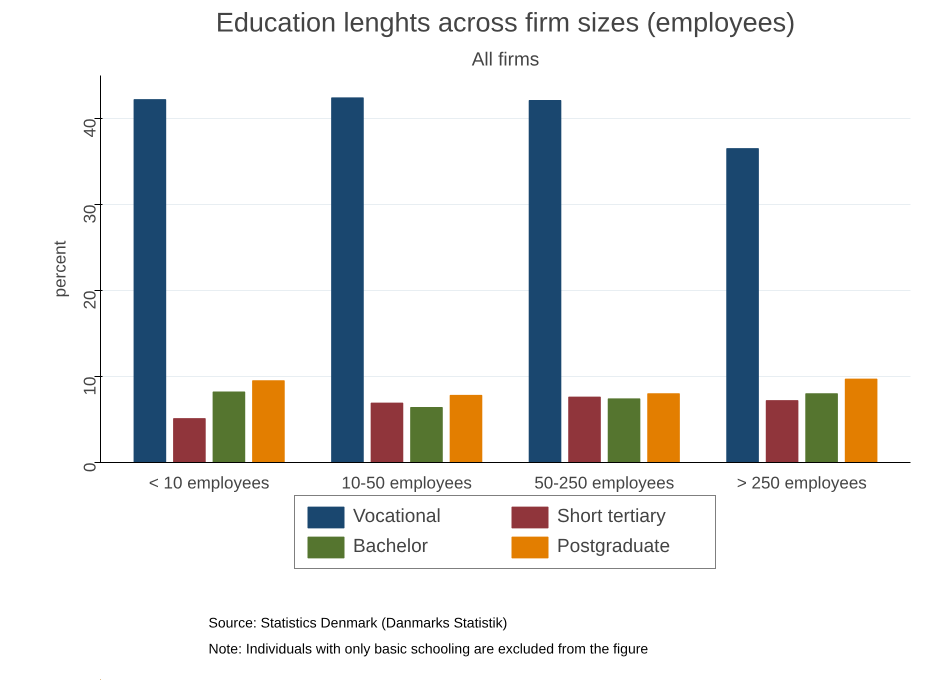 This screenshot has height=685, width=936. I want to click on x-tick-label: < 10 employees, so click(209, 483).